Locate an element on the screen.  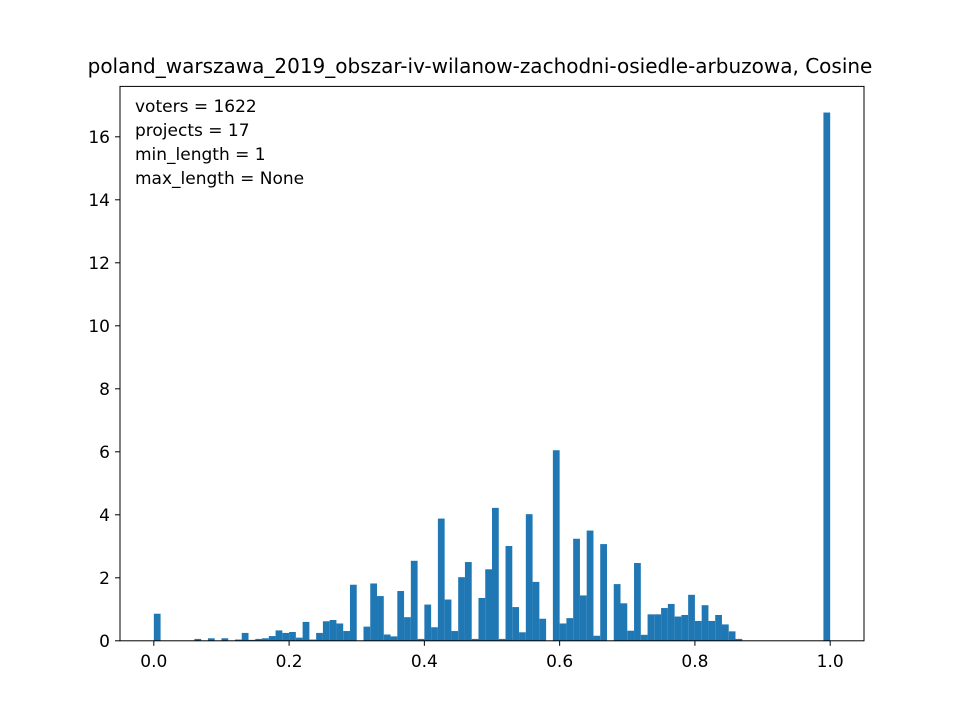
y-tick-label: 12 is located at coordinates (99, 264).